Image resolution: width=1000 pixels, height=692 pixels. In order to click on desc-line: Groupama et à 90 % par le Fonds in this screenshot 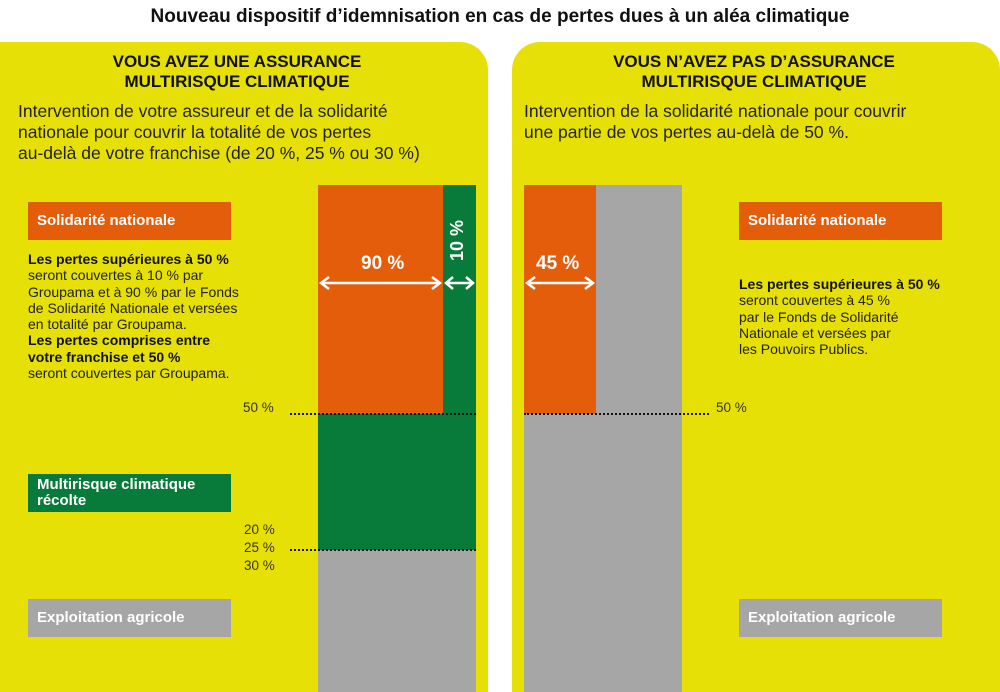, I will do `click(133, 291)`.